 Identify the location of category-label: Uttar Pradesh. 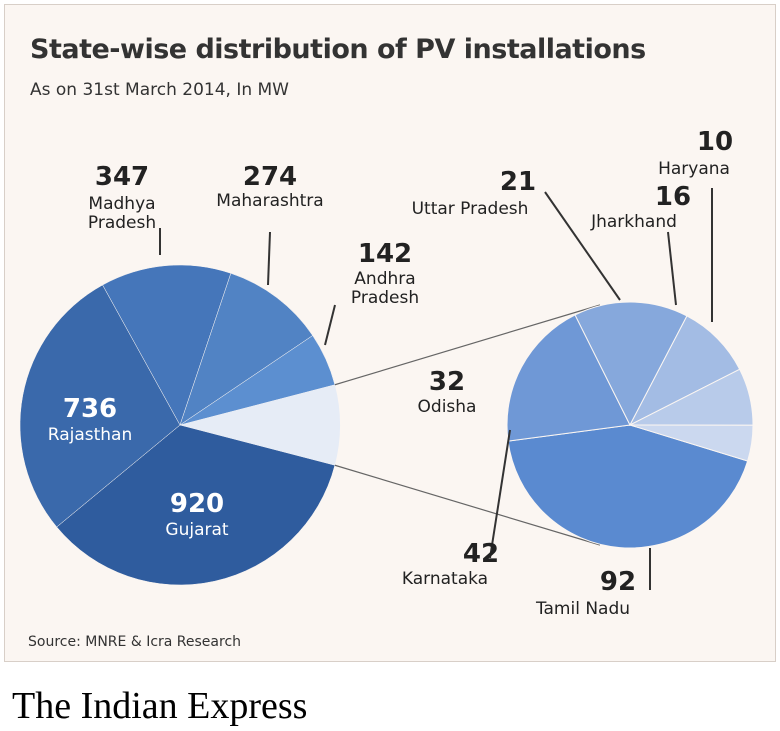
(470, 209).